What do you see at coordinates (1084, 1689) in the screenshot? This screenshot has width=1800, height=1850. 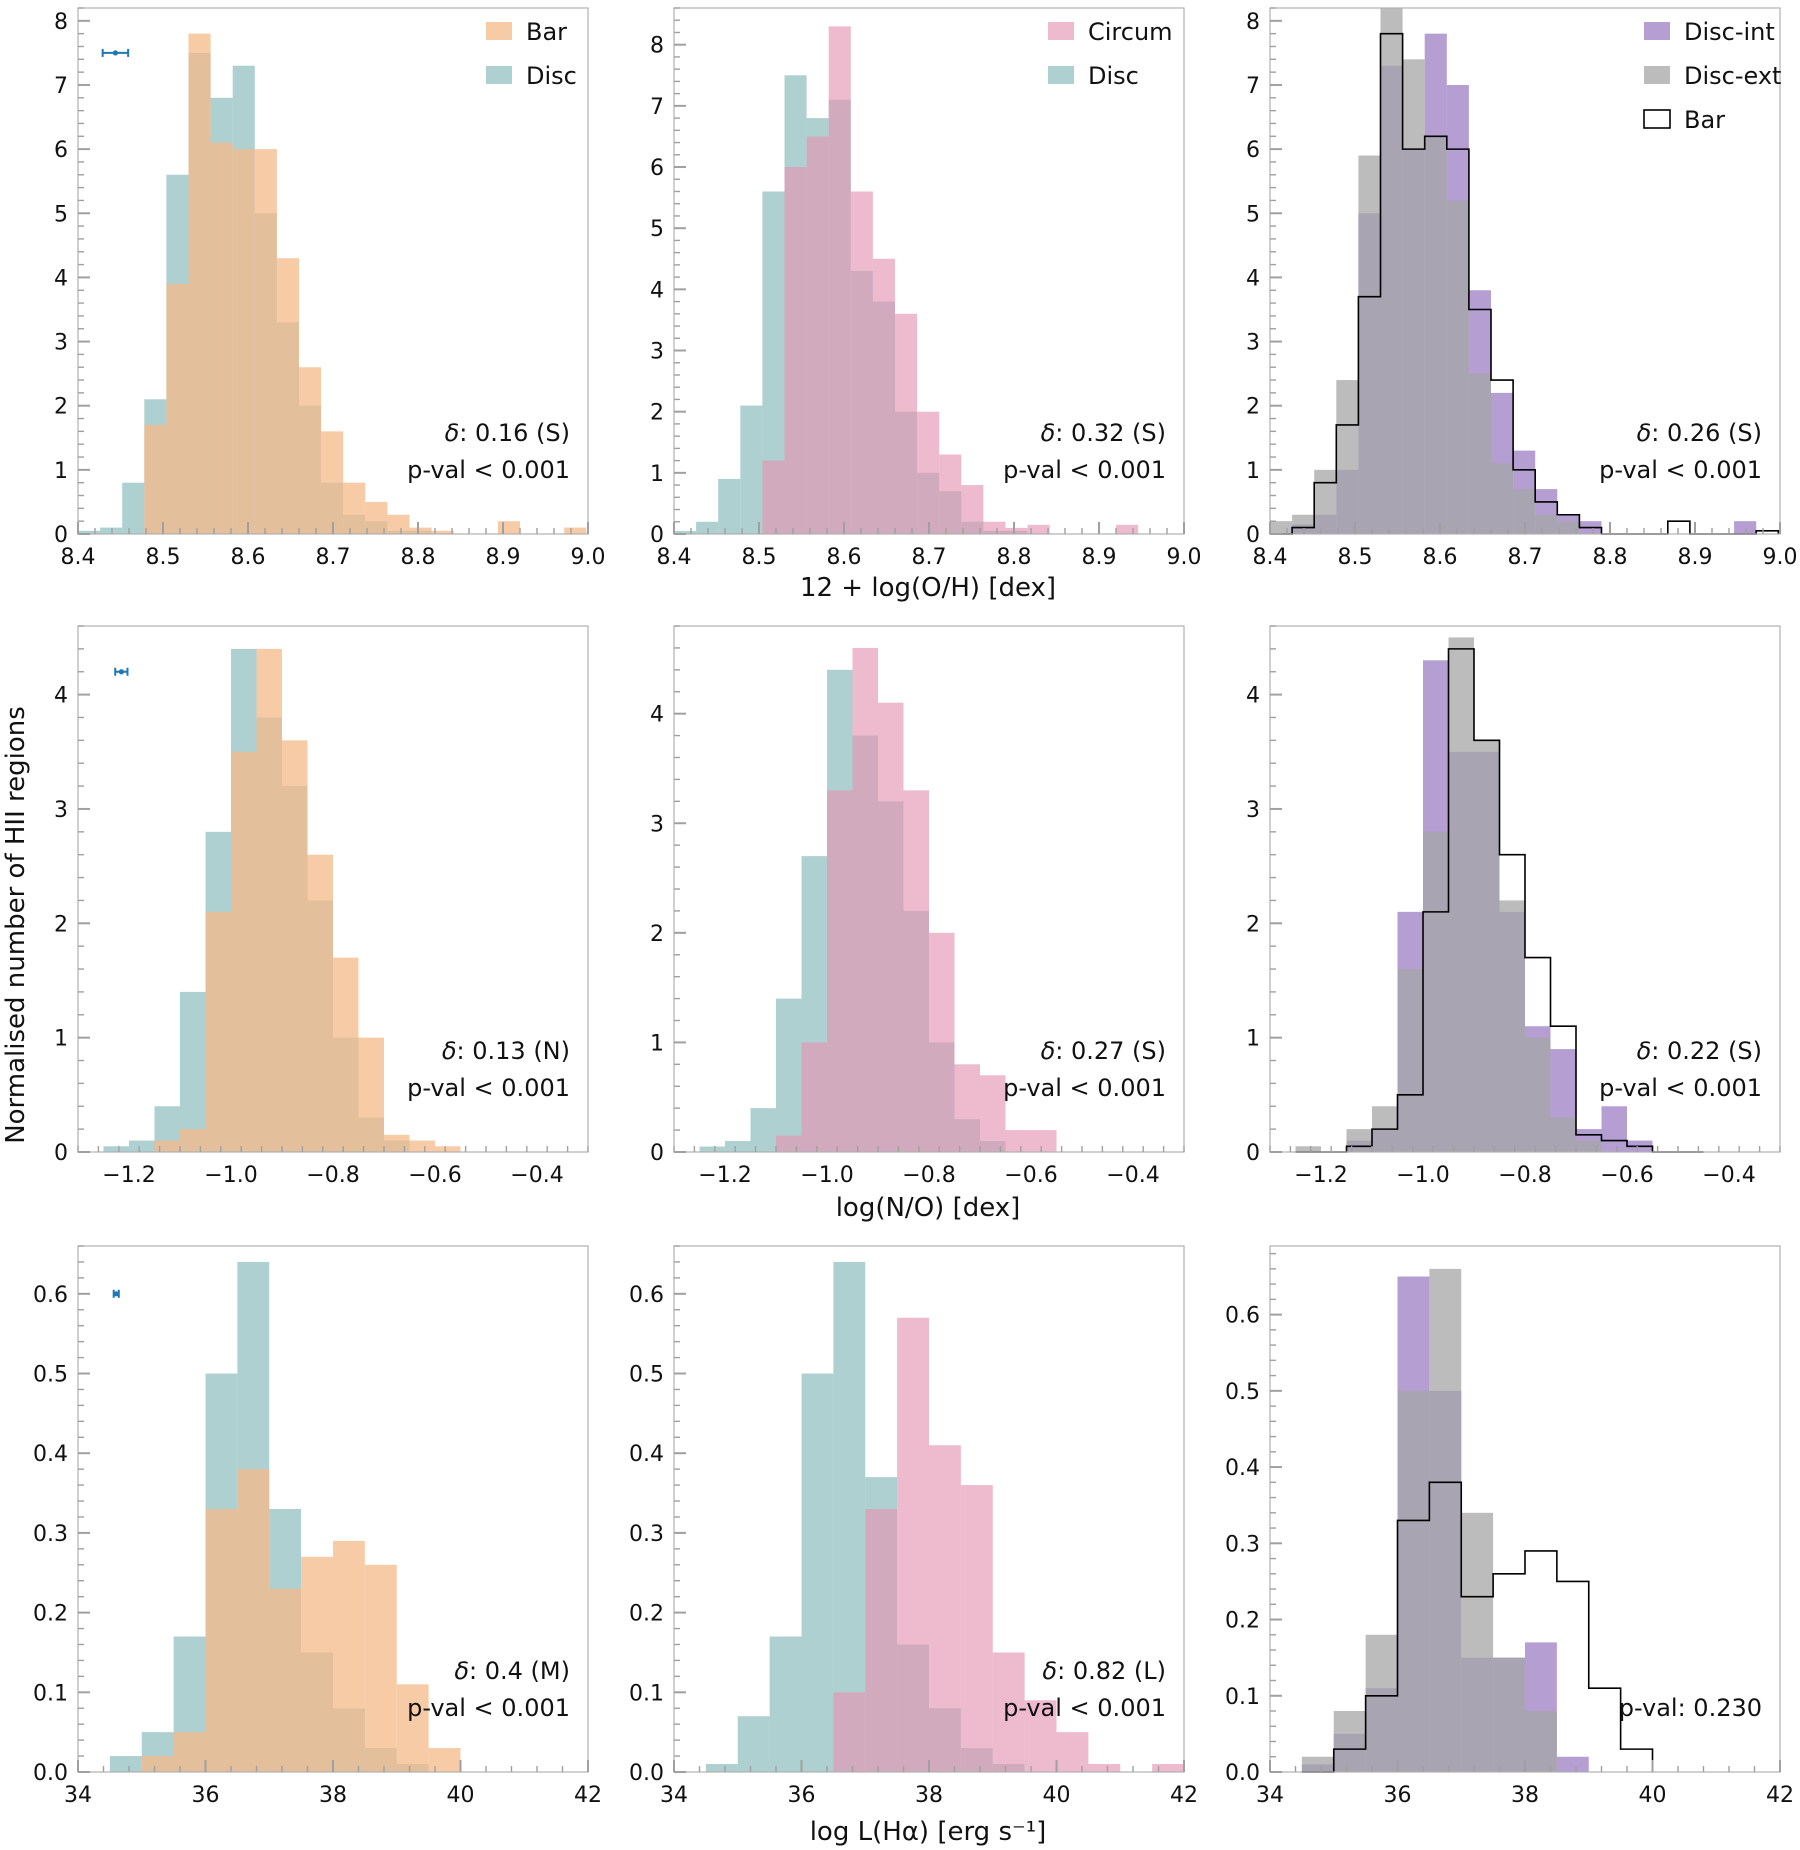 I see `stats-annotation: δ: 0.82 (L) p-val < 0.001` at bounding box center [1084, 1689].